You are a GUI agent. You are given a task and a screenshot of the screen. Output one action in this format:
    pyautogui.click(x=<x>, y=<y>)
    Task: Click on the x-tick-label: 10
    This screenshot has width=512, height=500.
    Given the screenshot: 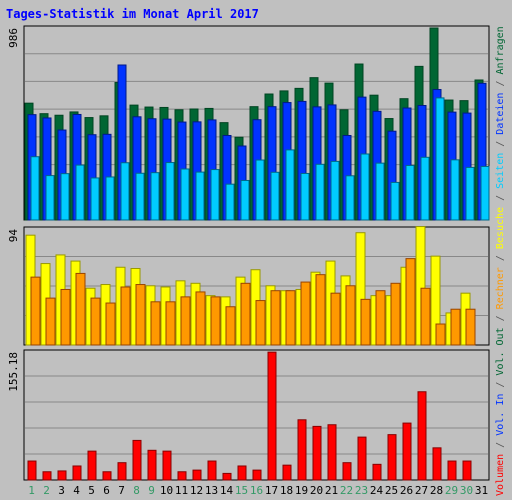 What is the action you would take?
    pyautogui.click(x=166, y=490)
    